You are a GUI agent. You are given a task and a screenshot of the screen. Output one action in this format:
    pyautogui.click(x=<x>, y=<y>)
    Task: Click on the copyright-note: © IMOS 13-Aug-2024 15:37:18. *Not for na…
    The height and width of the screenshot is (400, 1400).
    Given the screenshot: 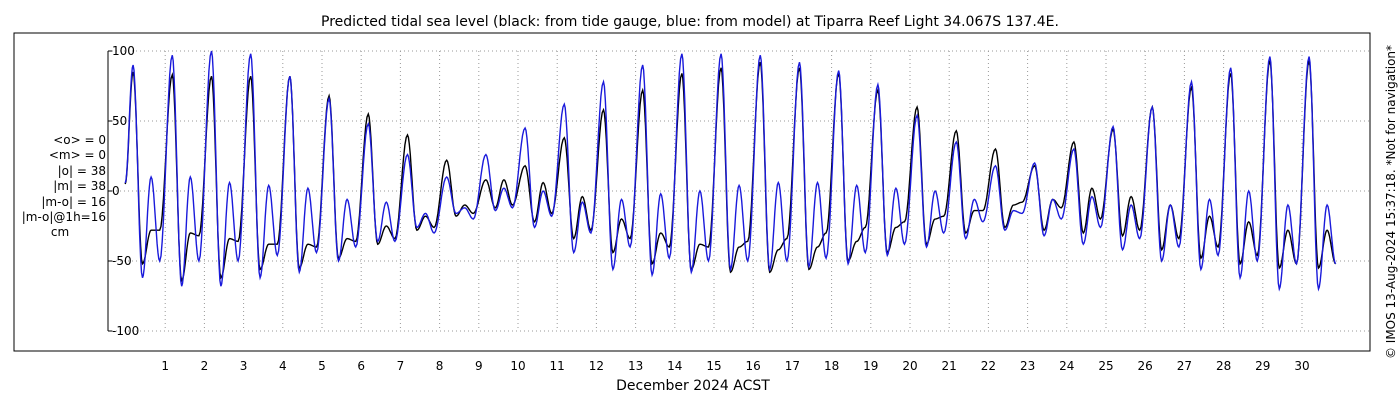 What is the action you would take?
    pyautogui.click(x=1391, y=202)
    